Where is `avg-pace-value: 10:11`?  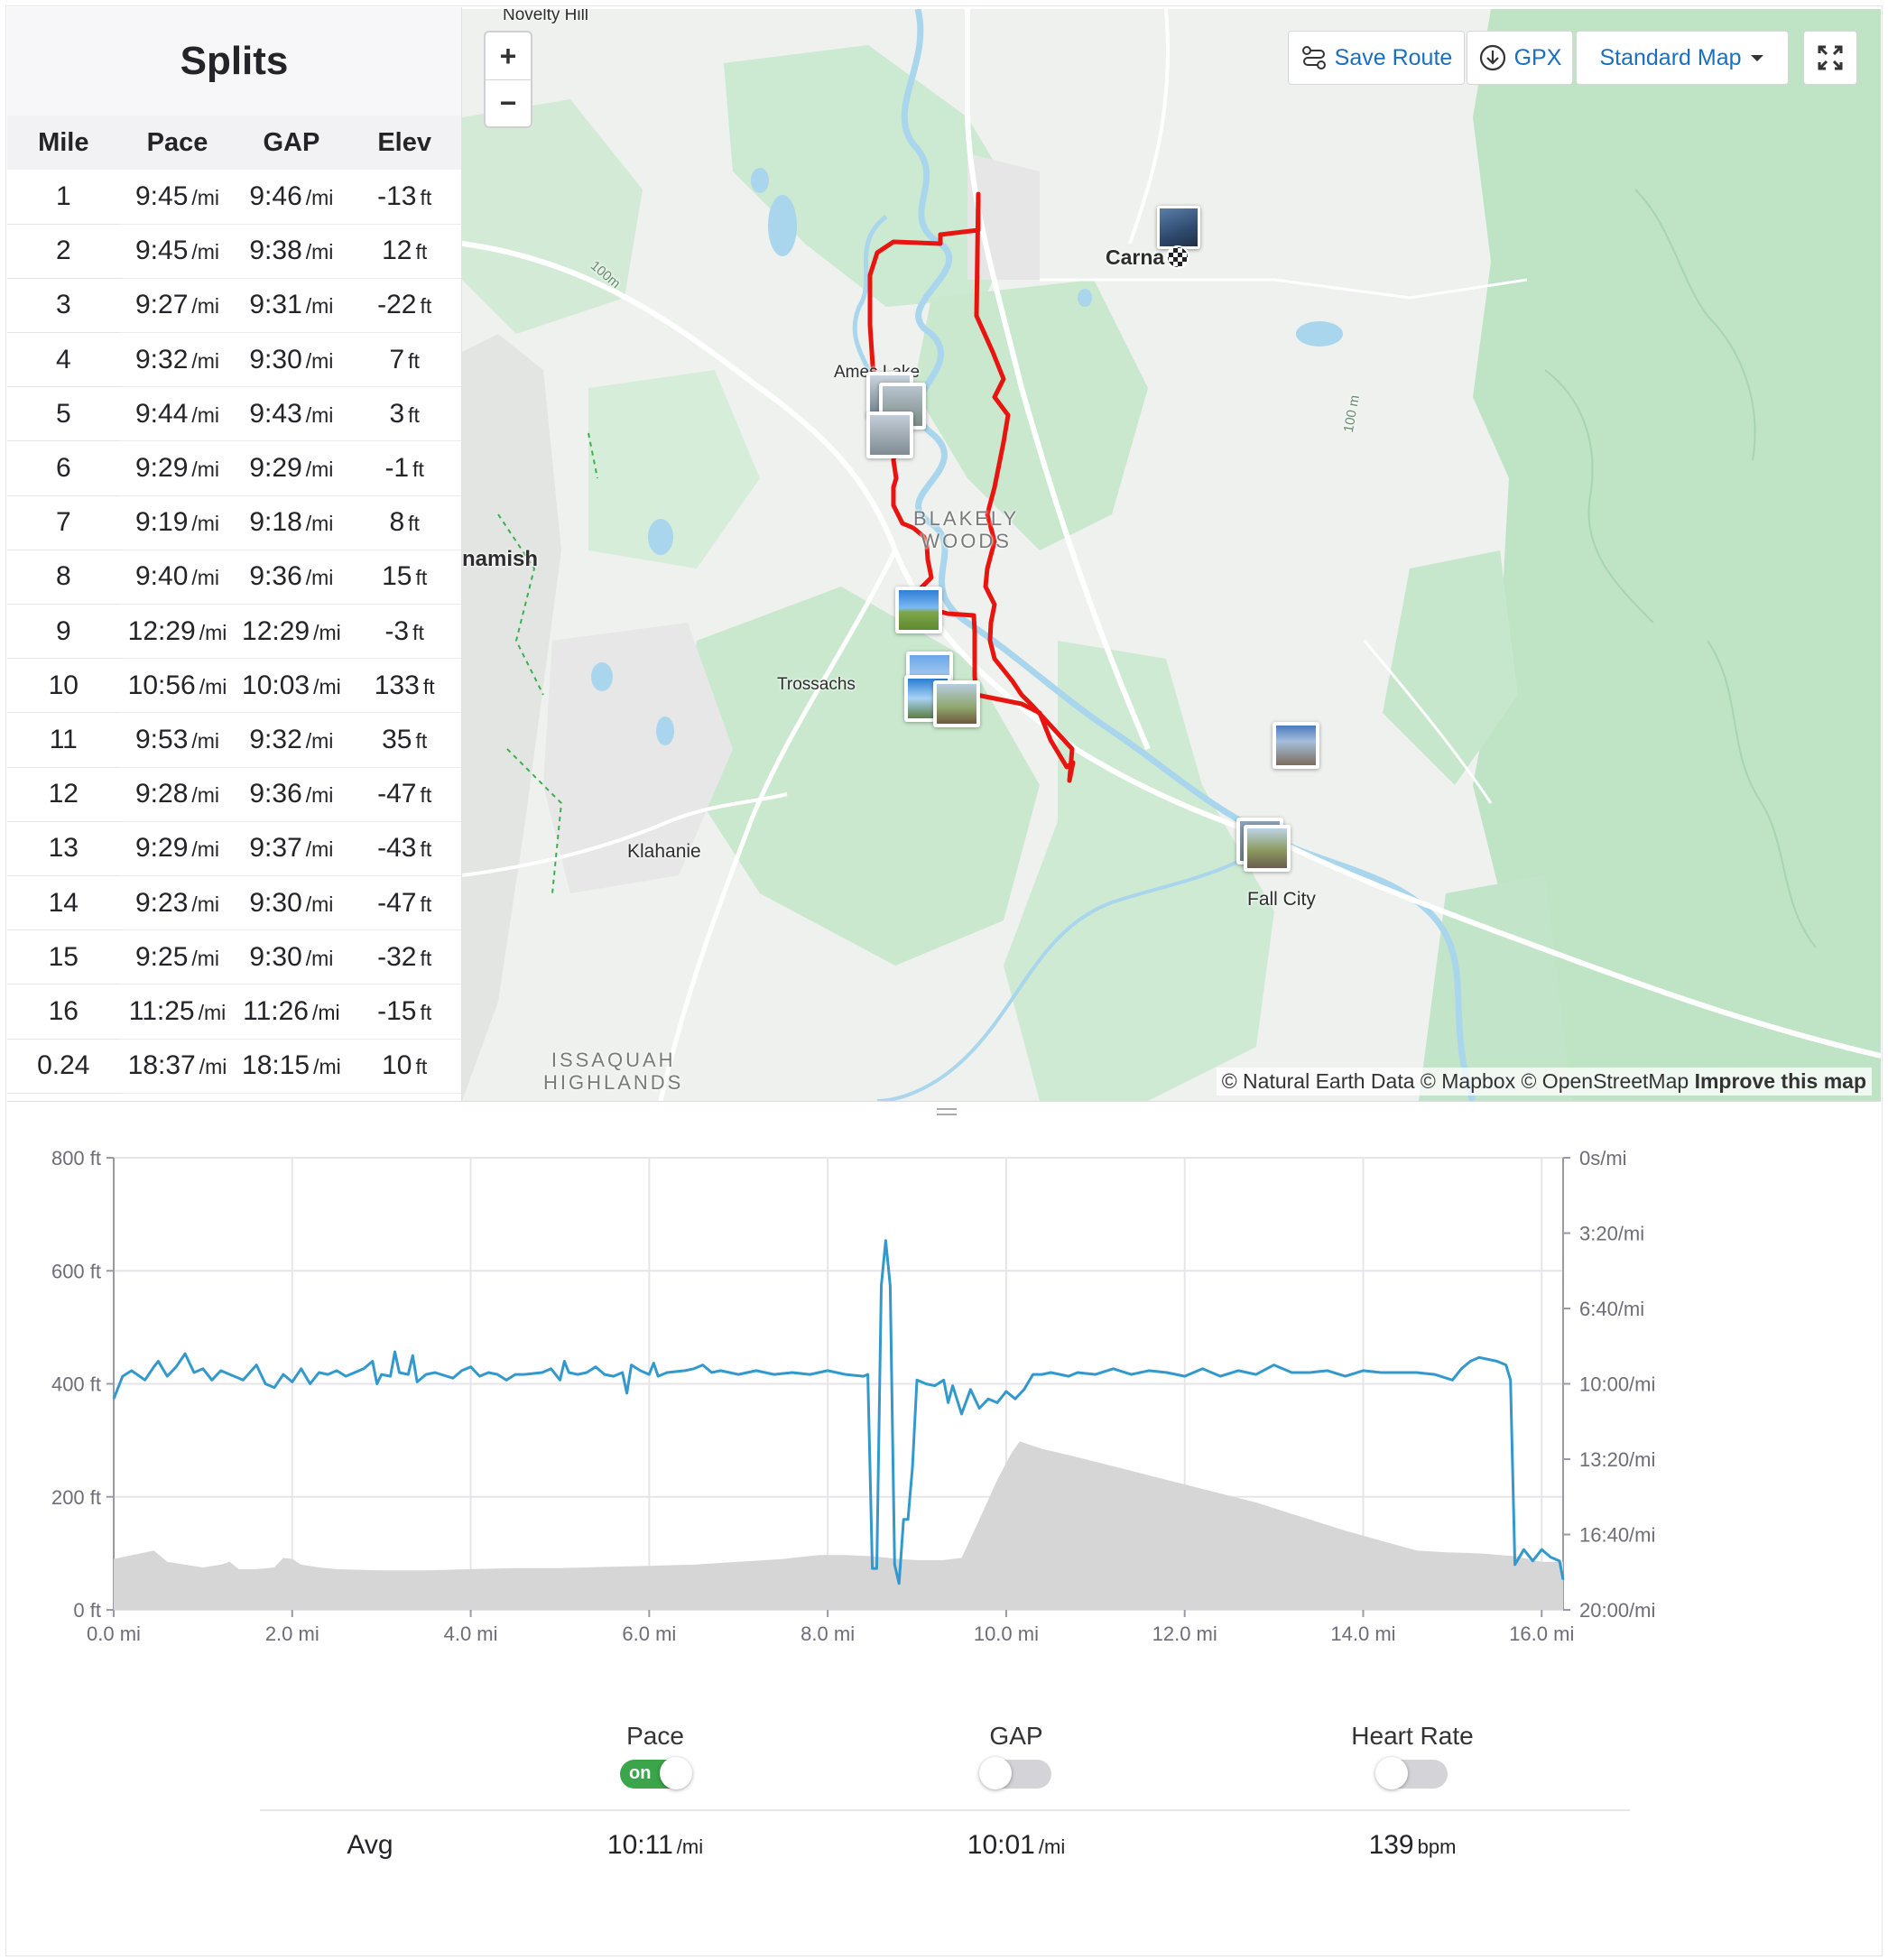
avg-pace-value: 10:11 is located at coordinates (639, 1845).